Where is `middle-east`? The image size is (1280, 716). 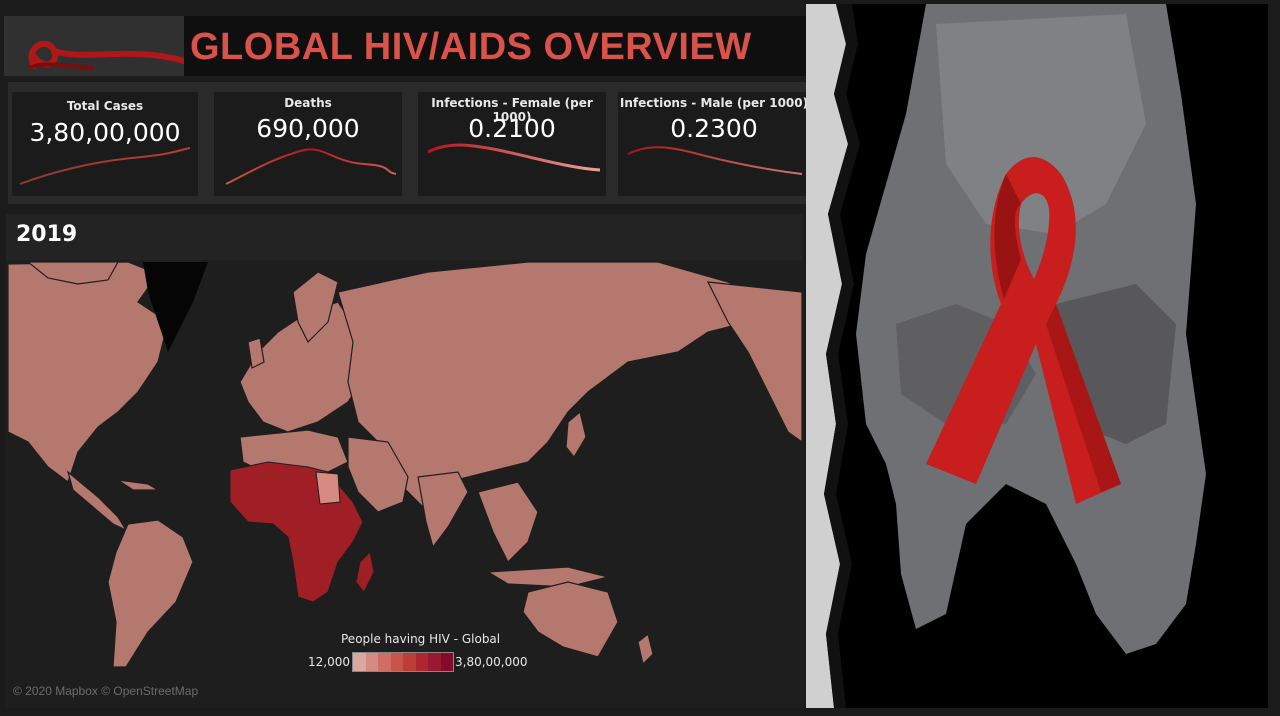 middle-east is located at coordinates (378, 474).